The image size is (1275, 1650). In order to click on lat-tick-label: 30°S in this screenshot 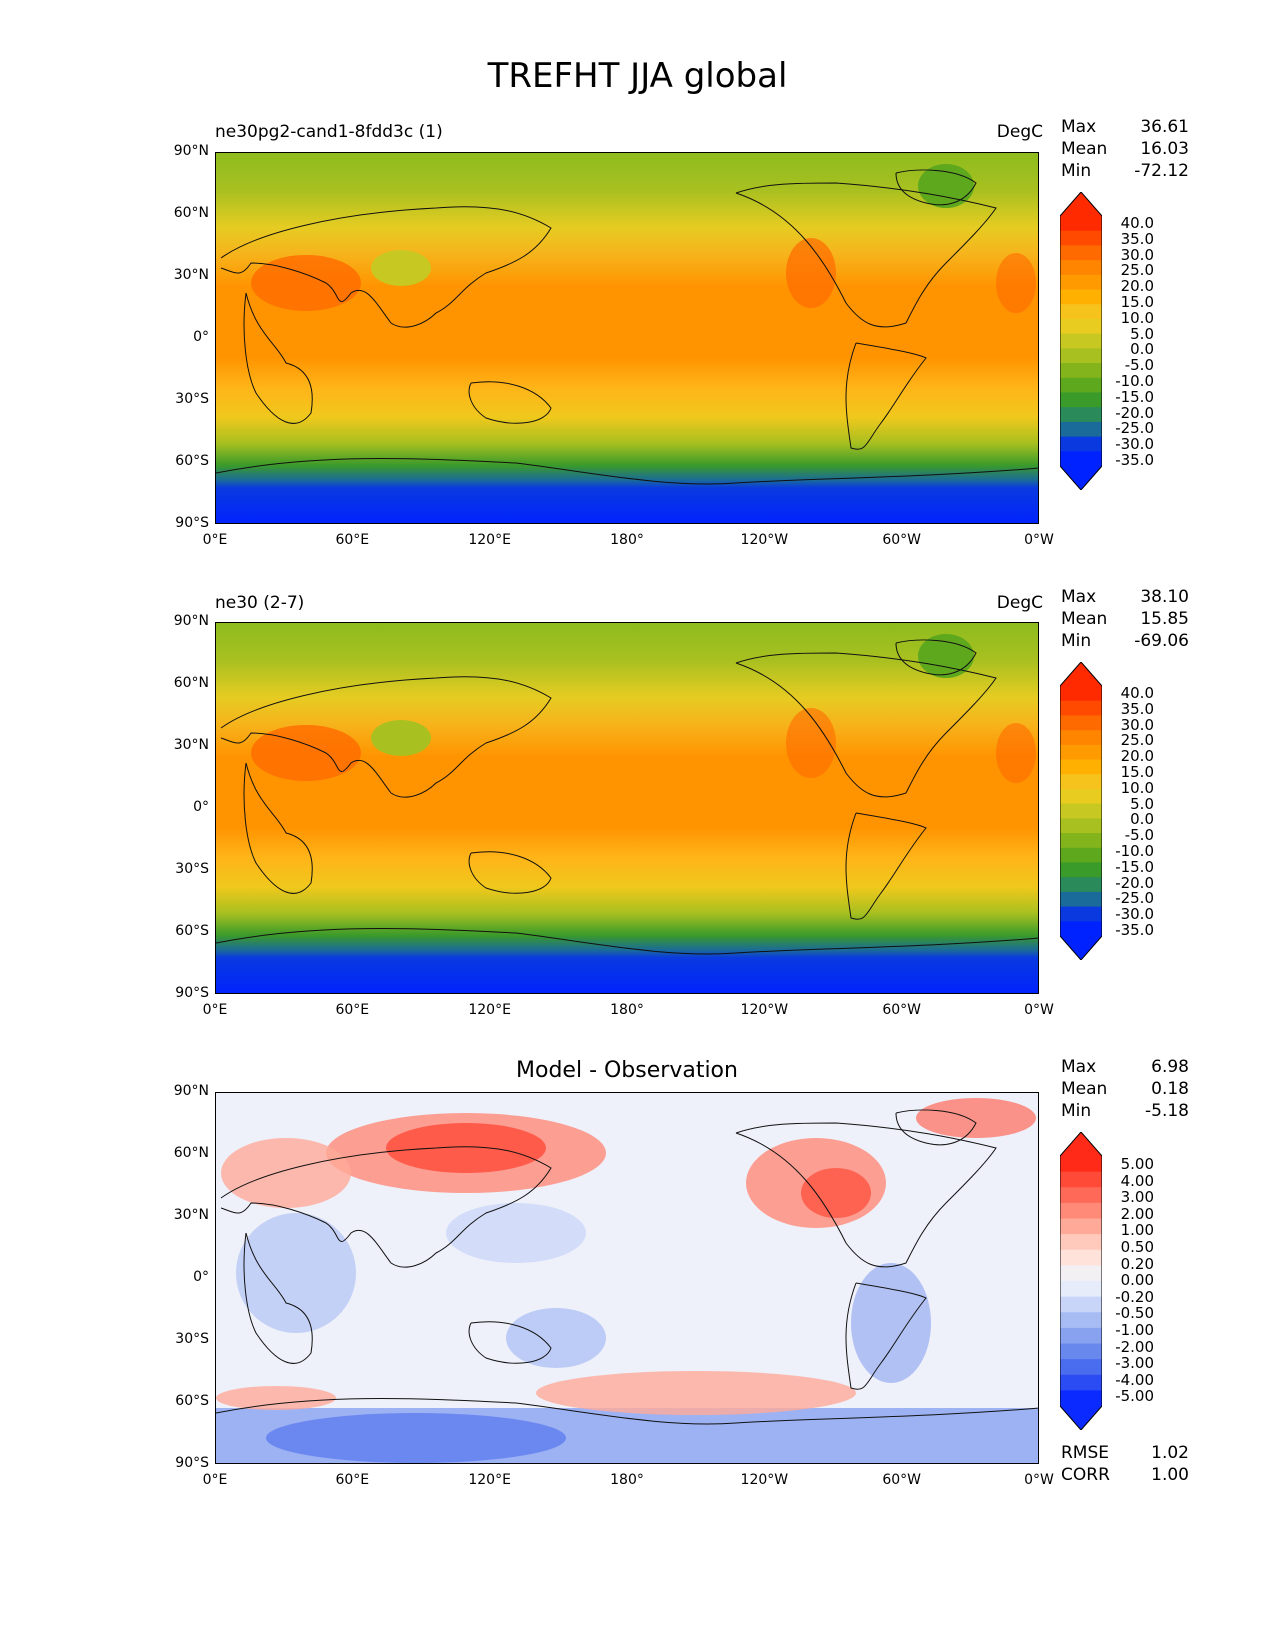, I will do `click(192, 399)`.